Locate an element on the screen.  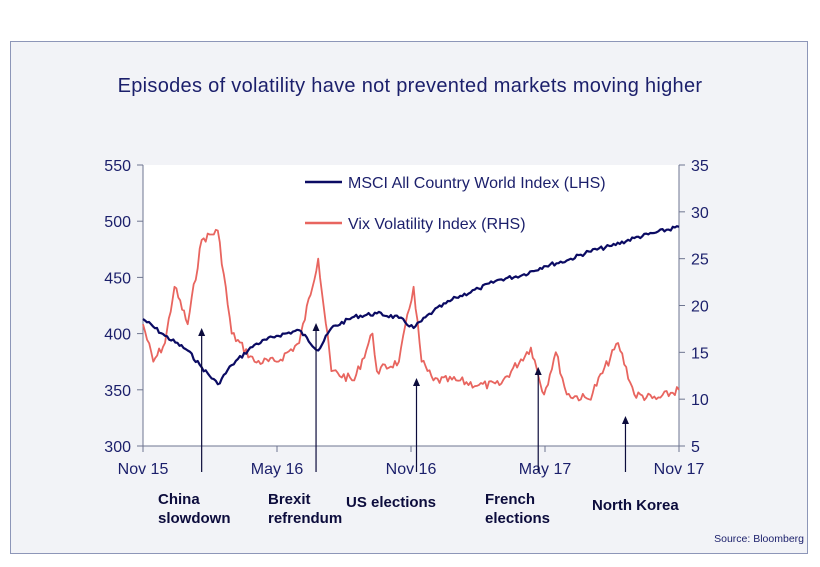
annotation-label: North Korea is located at coordinates (635, 505).